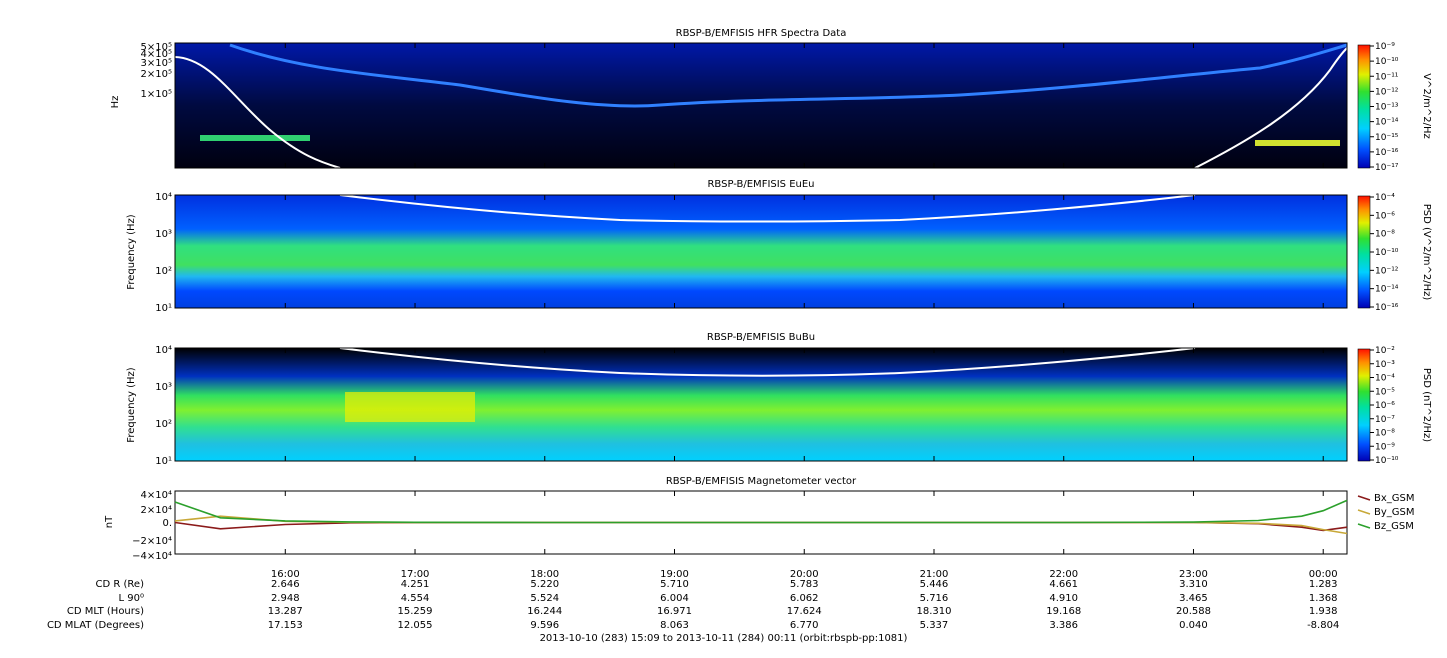 This screenshot has height=658, width=1447. I want to click on mag-ytick: 2×10⁴, so click(156, 510).